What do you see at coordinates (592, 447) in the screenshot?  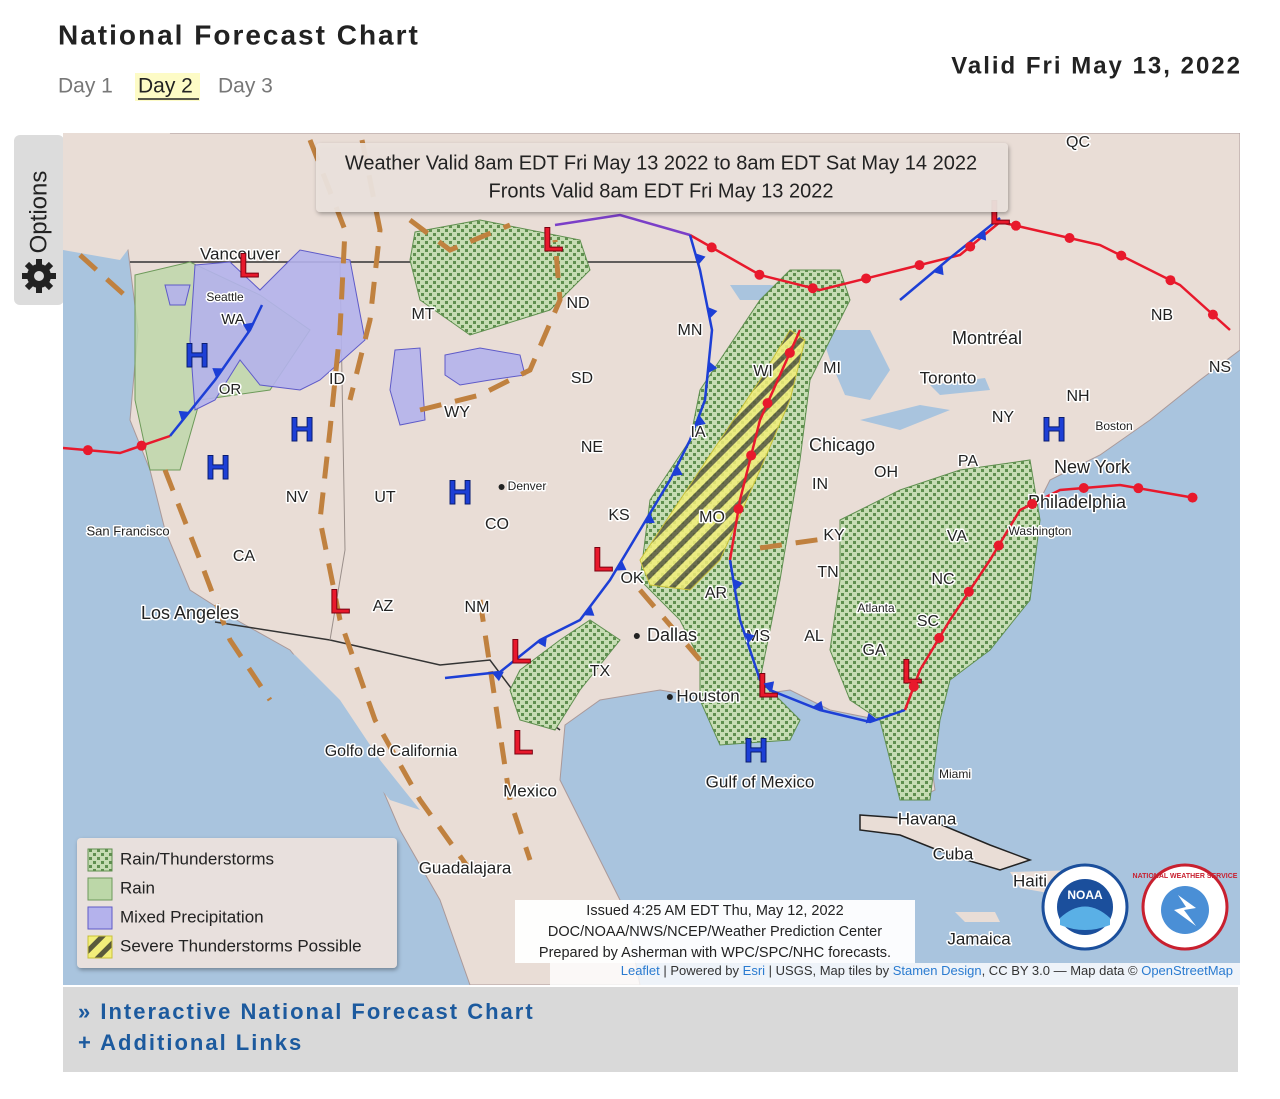 I see `place-label: NE` at bounding box center [592, 447].